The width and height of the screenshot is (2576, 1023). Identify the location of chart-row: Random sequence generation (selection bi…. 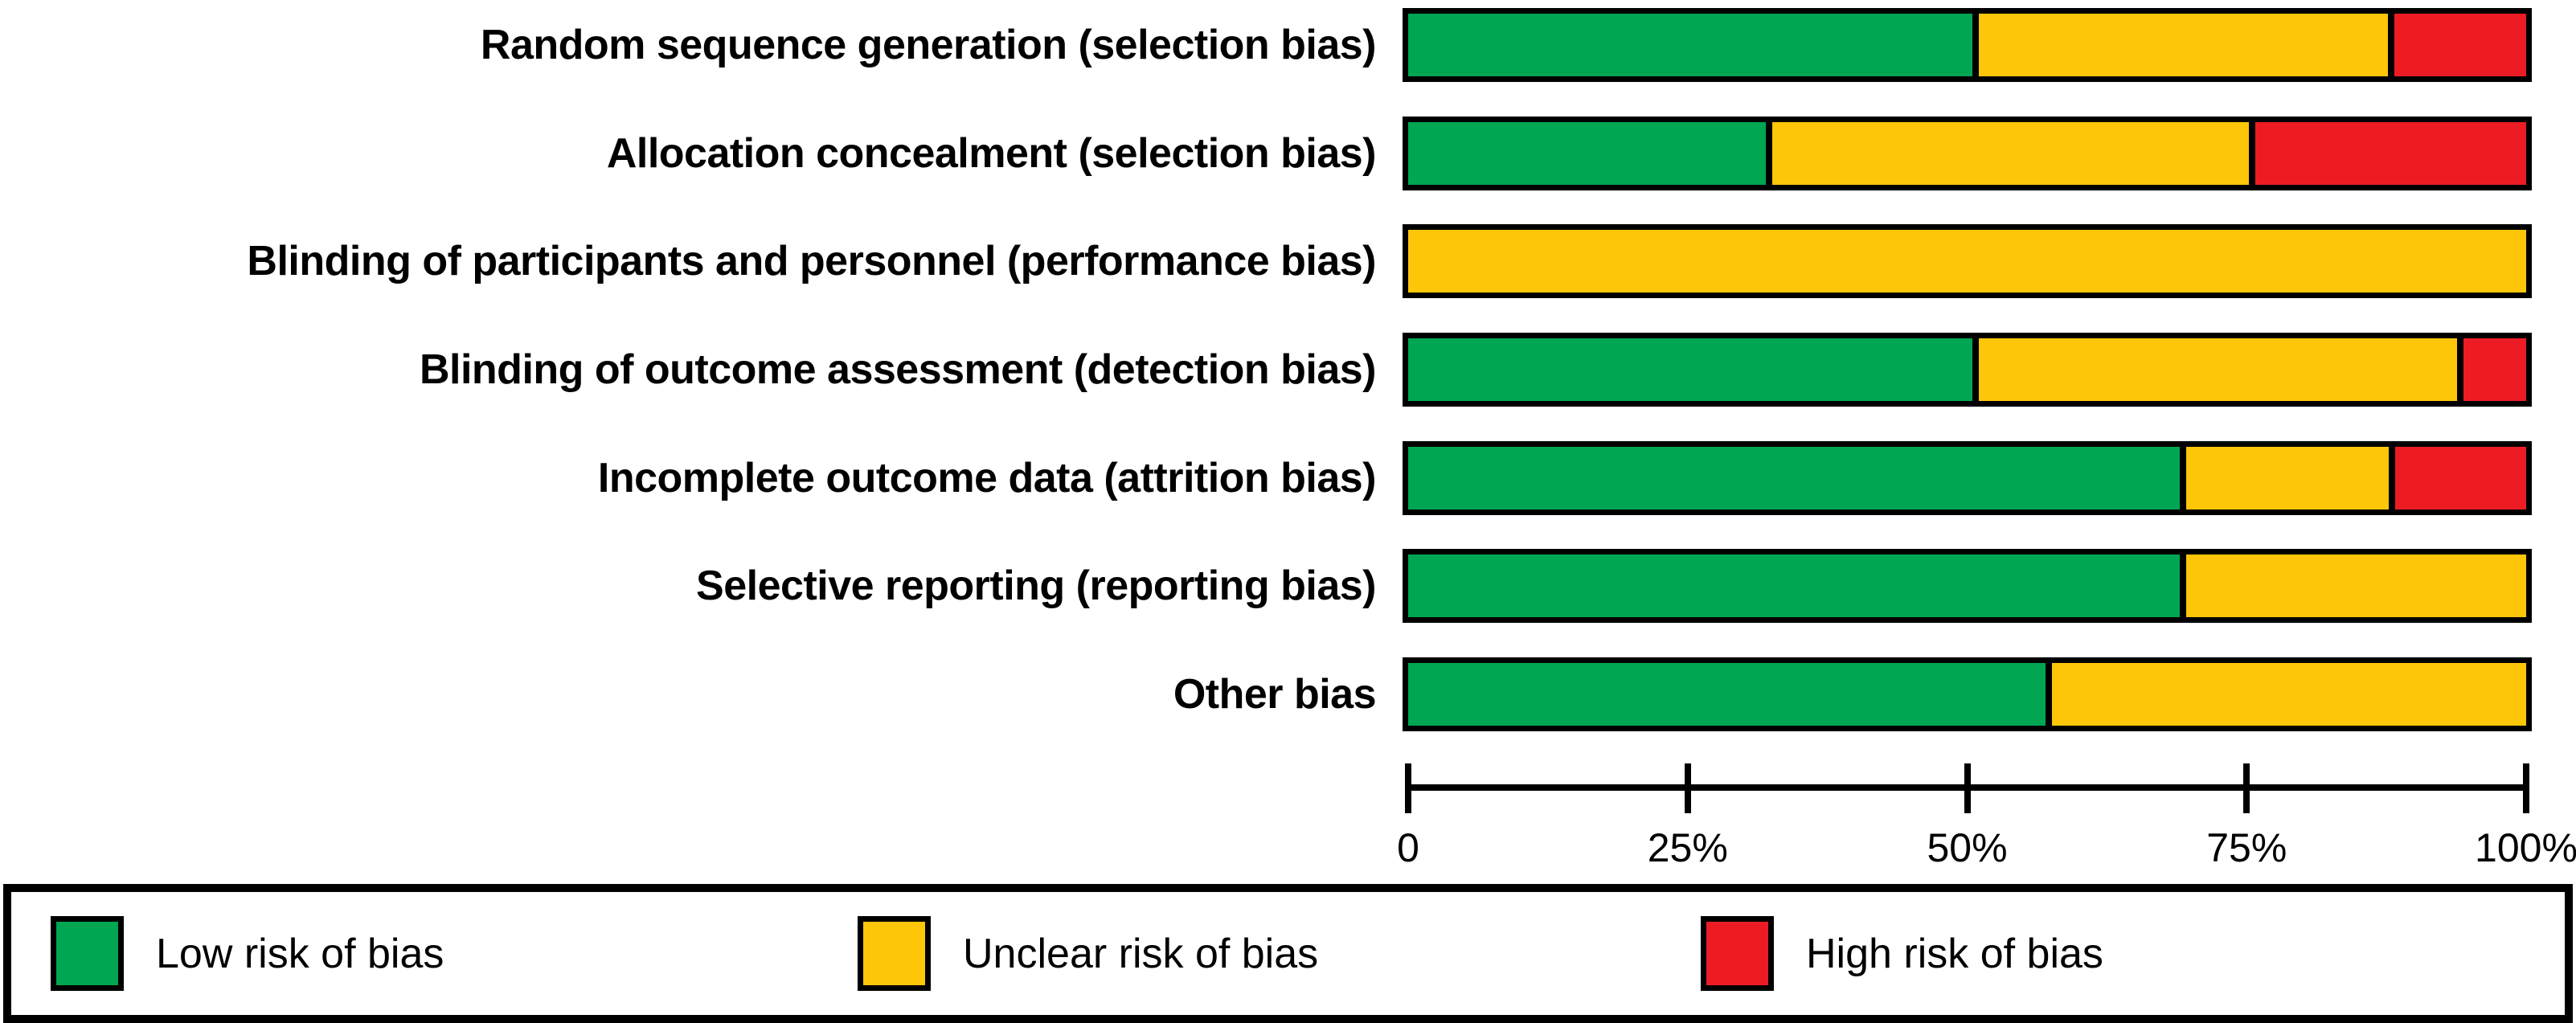
(1288, 45).